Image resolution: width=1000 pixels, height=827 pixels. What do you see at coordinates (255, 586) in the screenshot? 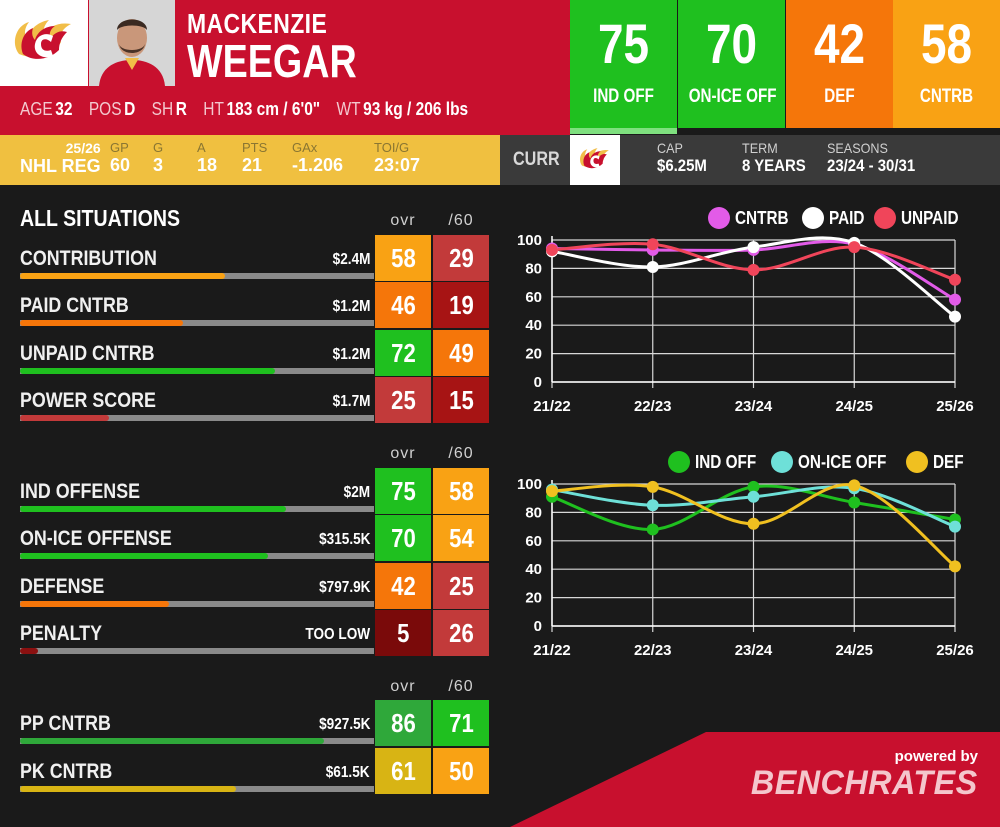
I see `metric-row-defense: DEFENSE $797.9K 42 25` at bounding box center [255, 586].